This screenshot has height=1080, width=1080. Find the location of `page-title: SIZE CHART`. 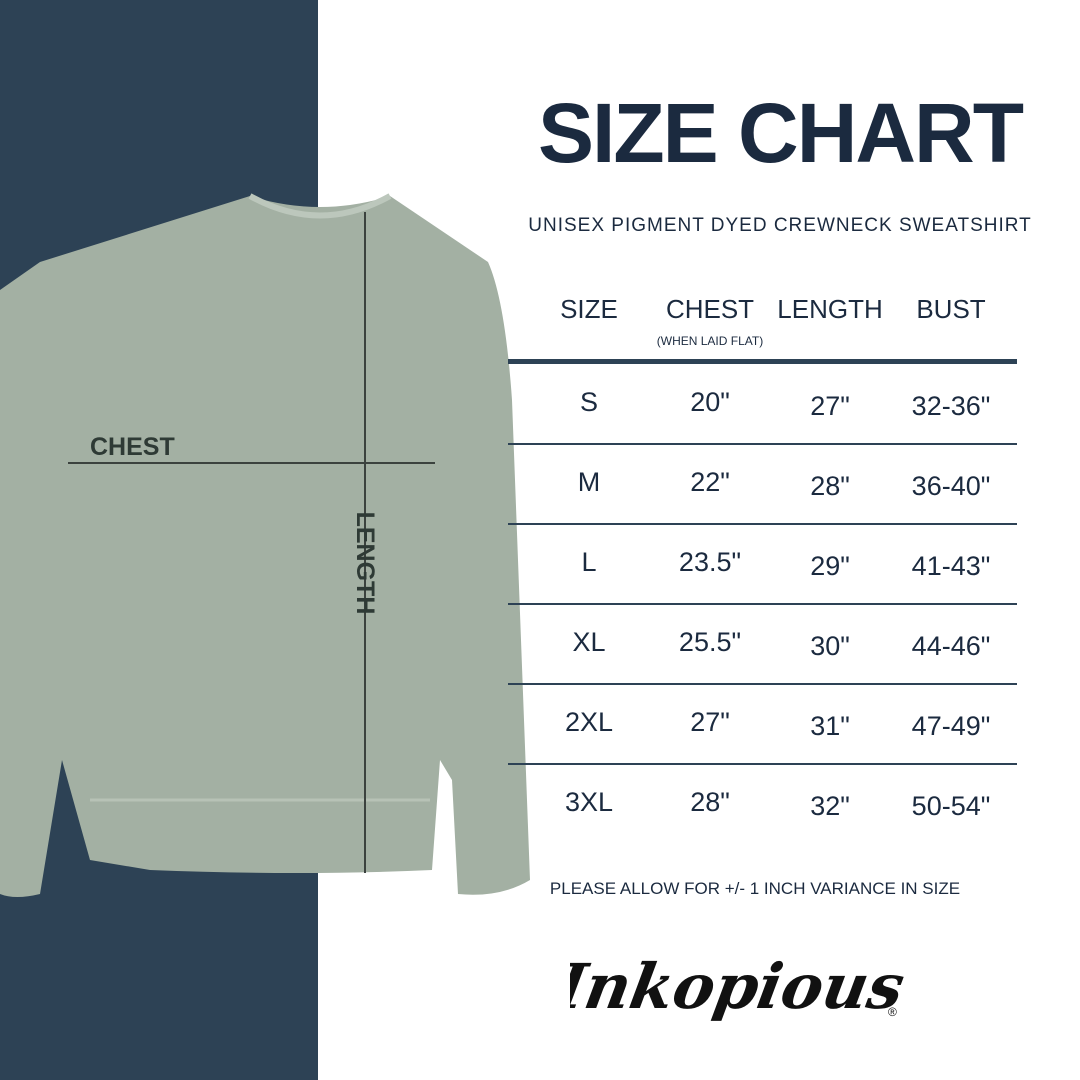

page-title: SIZE CHART is located at coordinates (781, 133).